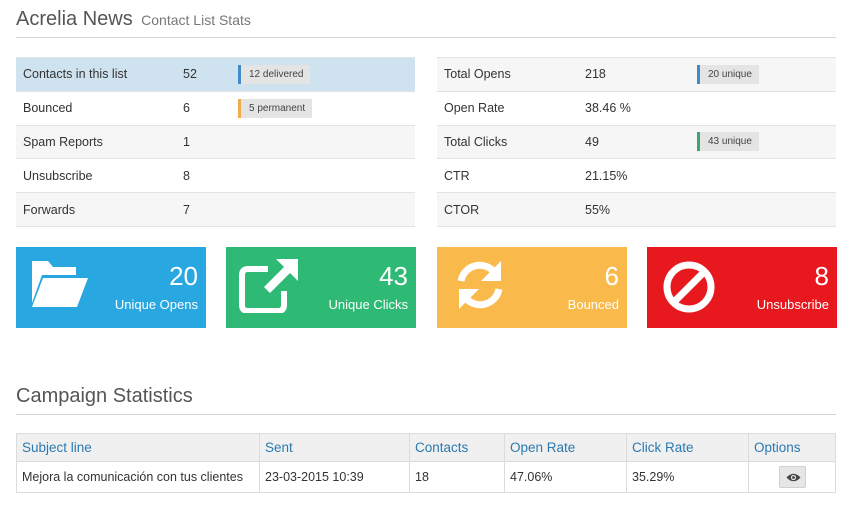 This screenshot has height=507, width=850. I want to click on campaign-options, so click(792, 477).